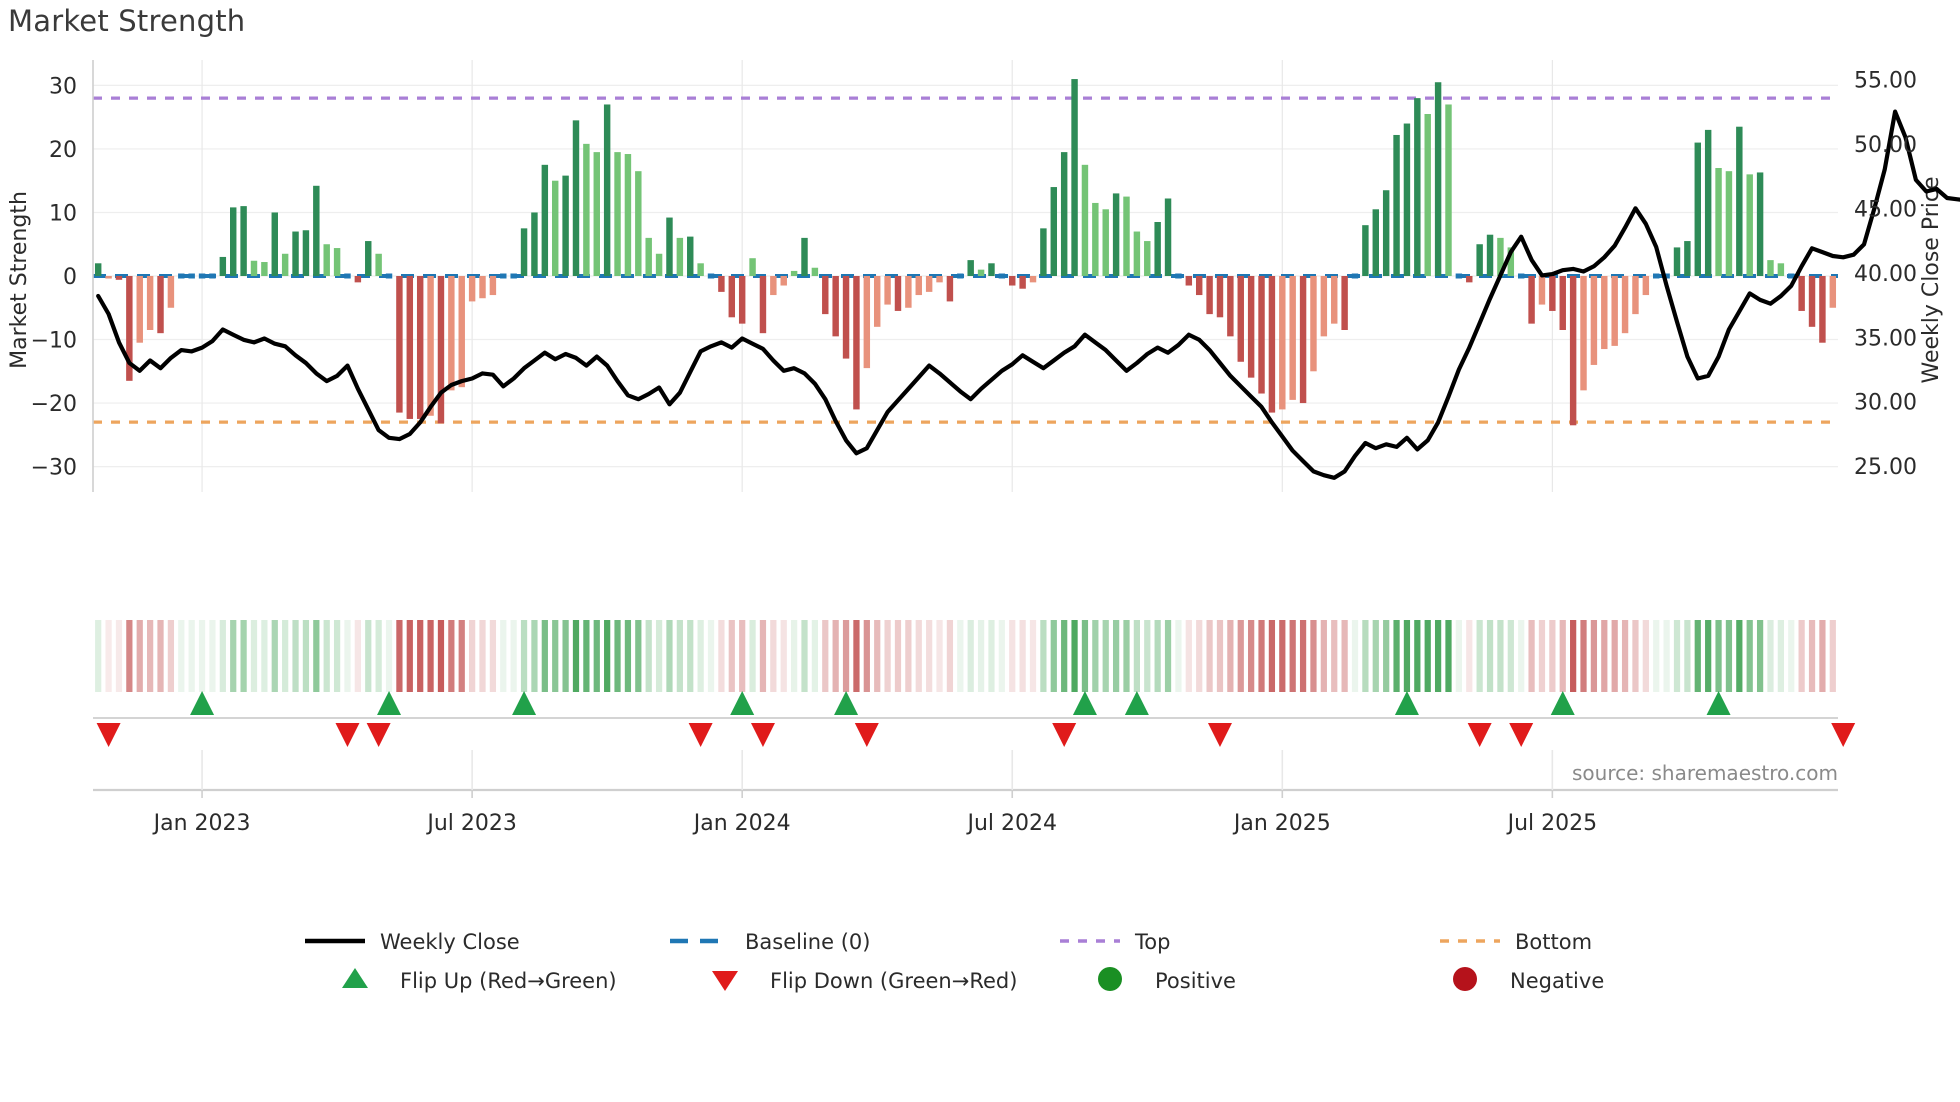 The width and height of the screenshot is (1960, 1102). I want to click on legend-label: Negative, so click(1557, 981).